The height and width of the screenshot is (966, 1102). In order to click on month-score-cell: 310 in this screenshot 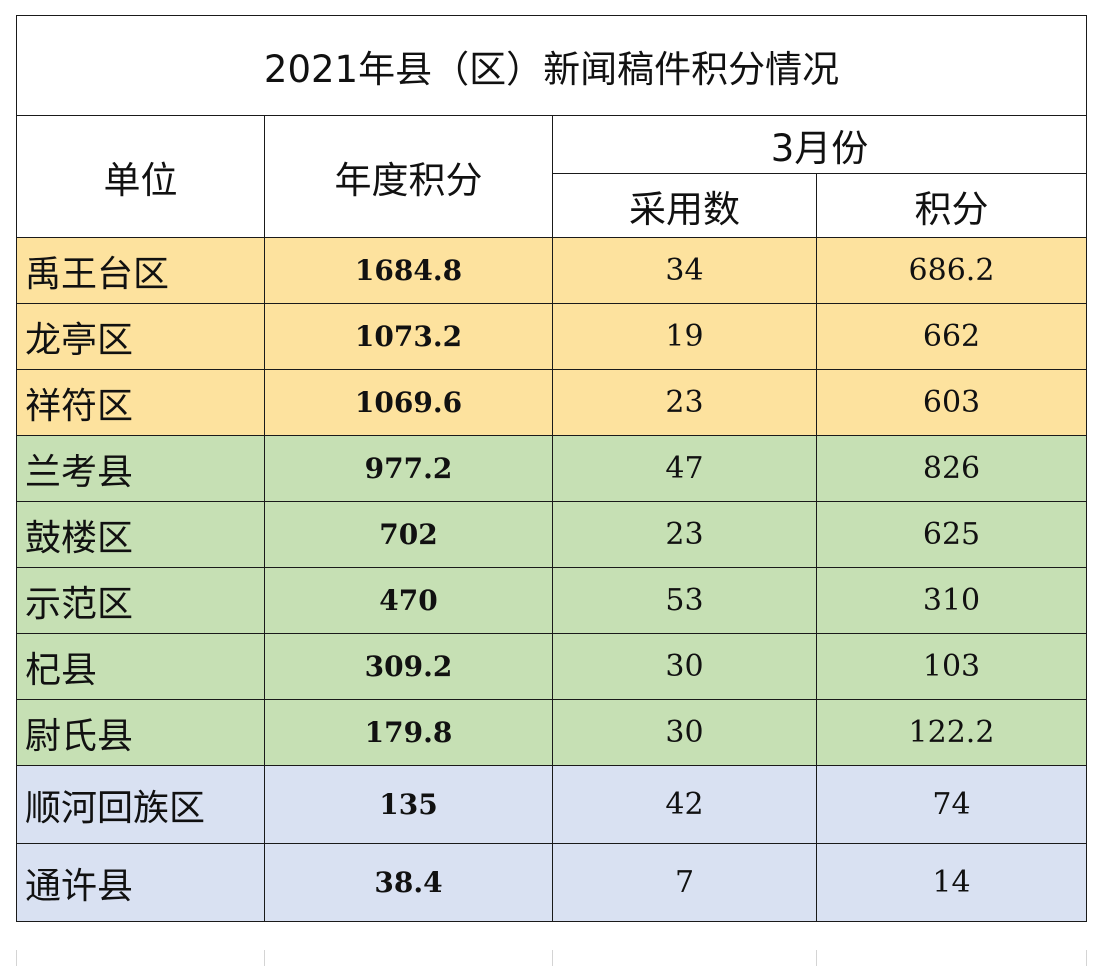, I will do `click(951, 600)`.